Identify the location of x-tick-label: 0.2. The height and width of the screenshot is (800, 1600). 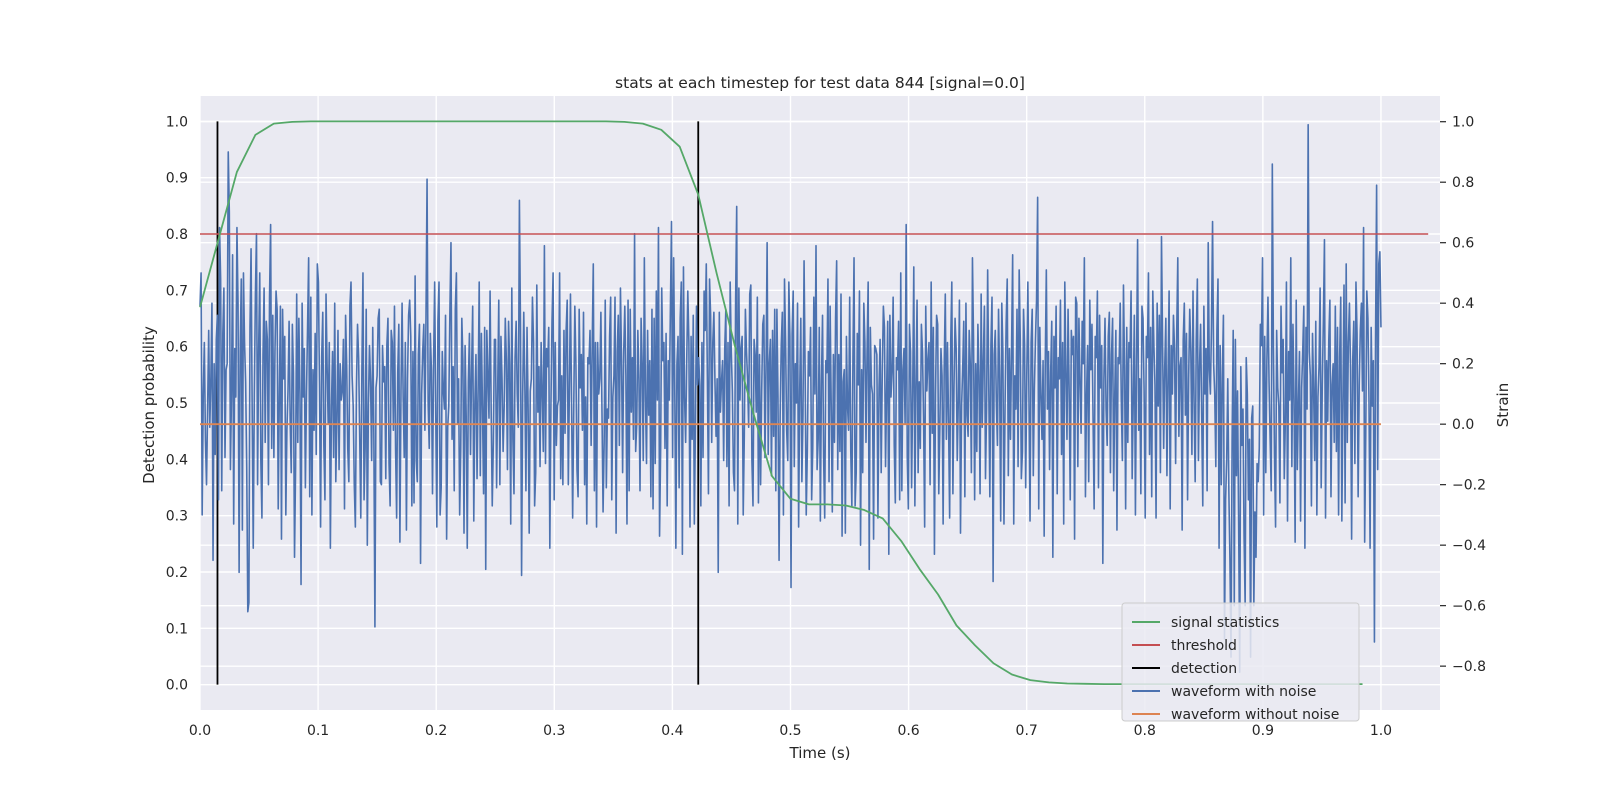
(436, 731).